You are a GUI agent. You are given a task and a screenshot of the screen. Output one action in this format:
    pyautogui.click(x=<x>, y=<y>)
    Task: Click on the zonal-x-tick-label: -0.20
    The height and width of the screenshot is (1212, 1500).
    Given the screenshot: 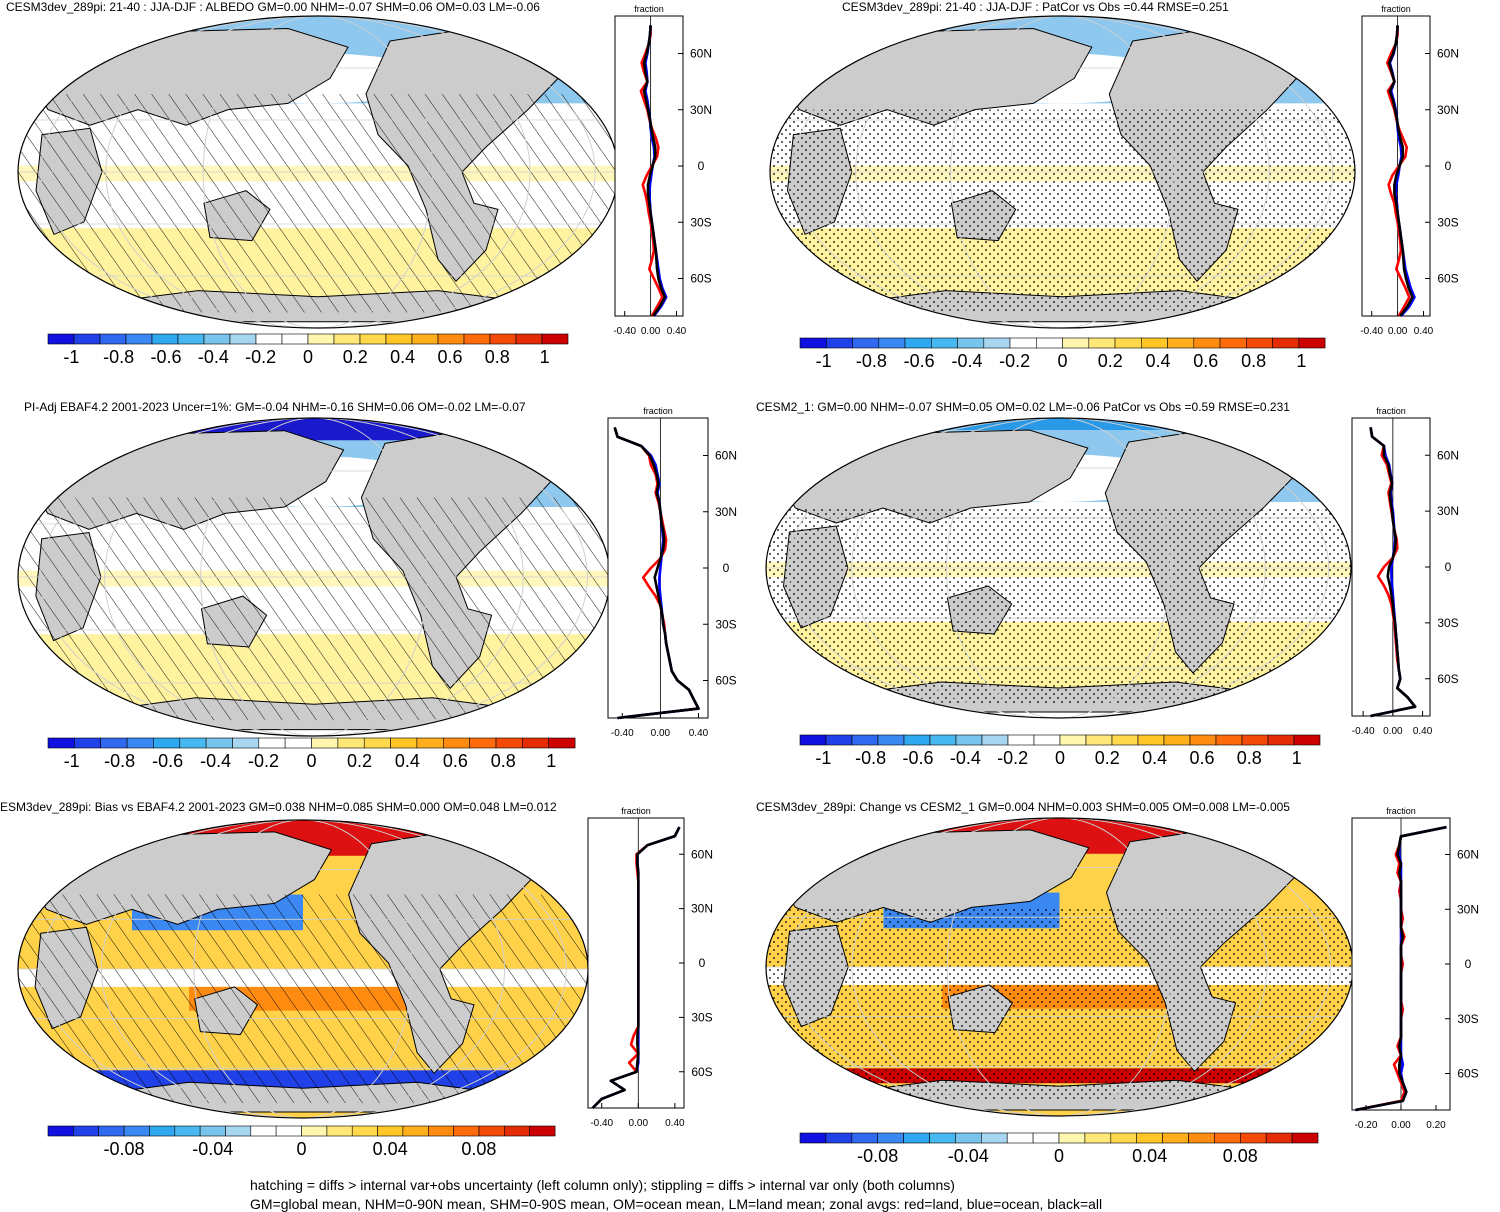 What is the action you would take?
    pyautogui.click(x=1366, y=1125)
    